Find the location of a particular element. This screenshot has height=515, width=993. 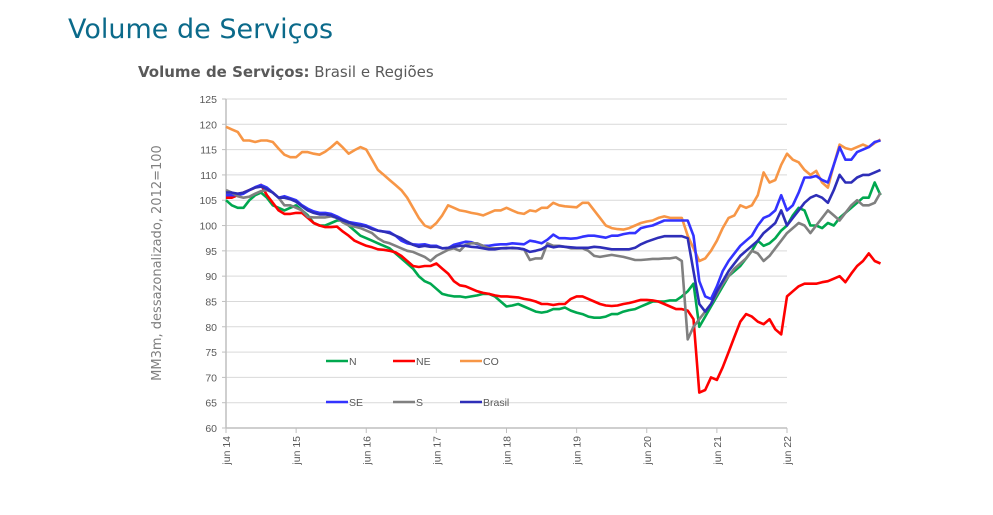

y-tick-label: 85 is located at coordinates (211, 302).